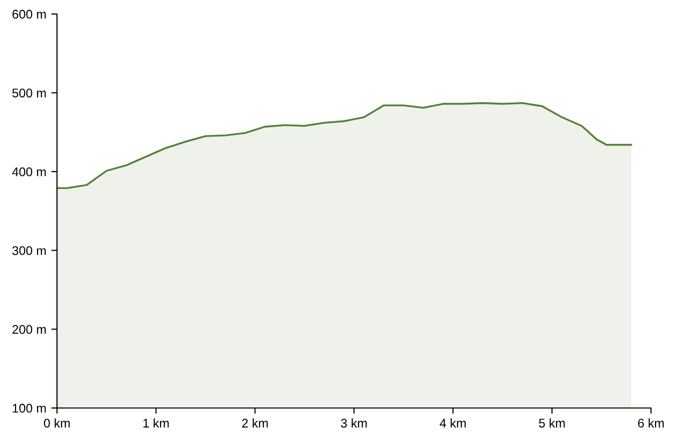 The width and height of the screenshot is (675, 439). I want to click on y-tick-label: 200 m, so click(29, 329).